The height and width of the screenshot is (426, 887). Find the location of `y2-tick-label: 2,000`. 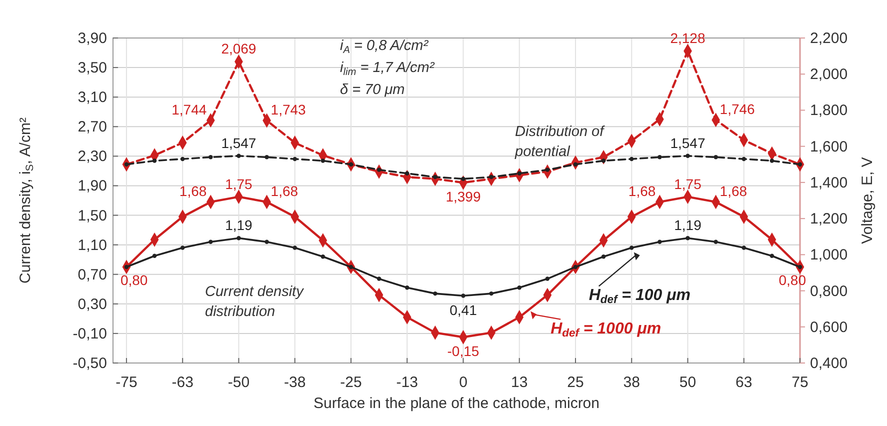

y2-tick-label: 2,000 is located at coordinates (829, 75).